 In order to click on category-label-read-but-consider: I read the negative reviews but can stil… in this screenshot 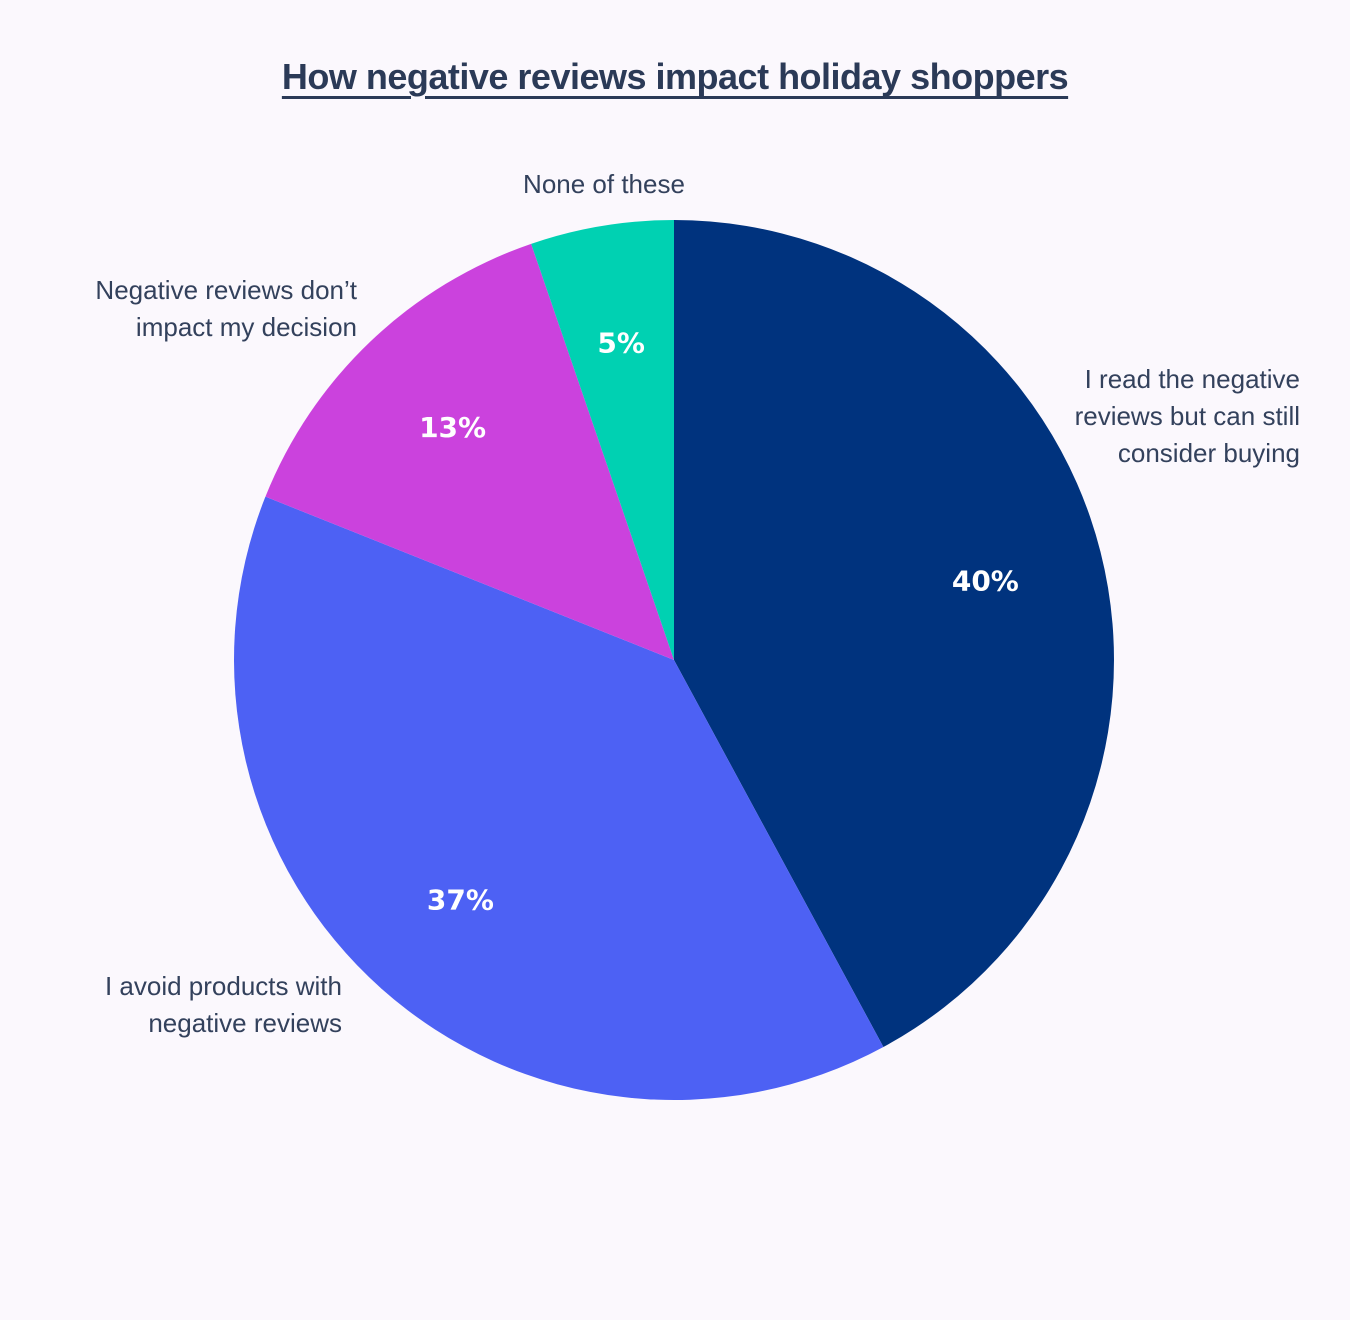, I will do `click(1187, 416)`.